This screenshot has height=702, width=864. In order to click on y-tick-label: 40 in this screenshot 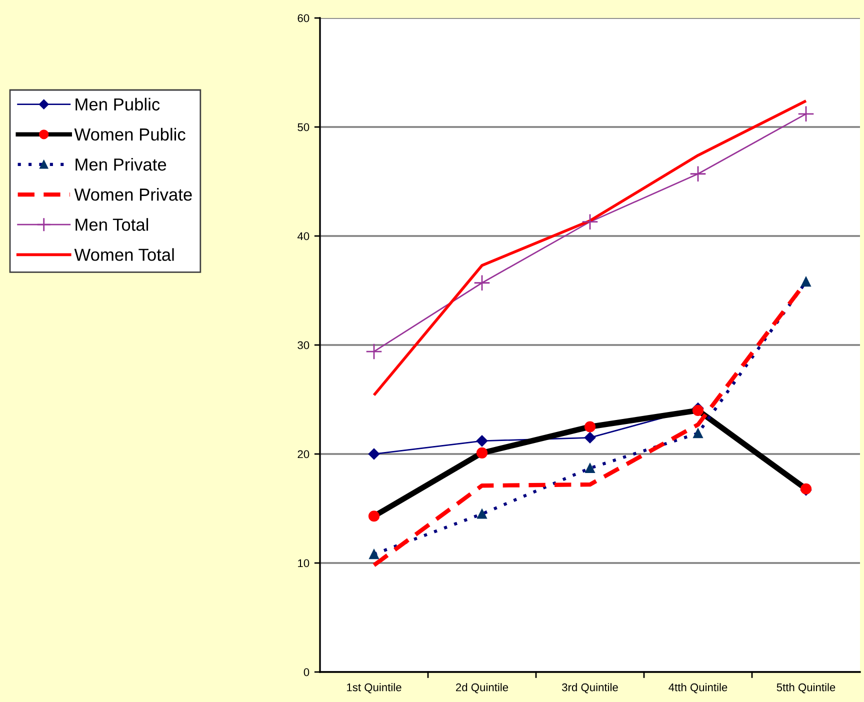, I will do `click(303, 236)`.